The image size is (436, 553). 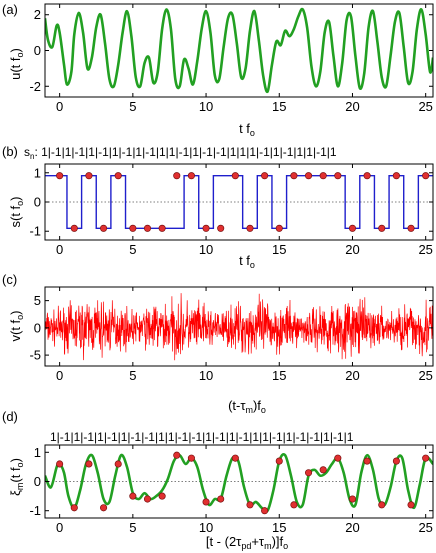 What do you see at coordinates (10, 9) in the screenshot?
I see `panel-a-label: (a)` at bounding box center [10, 9].